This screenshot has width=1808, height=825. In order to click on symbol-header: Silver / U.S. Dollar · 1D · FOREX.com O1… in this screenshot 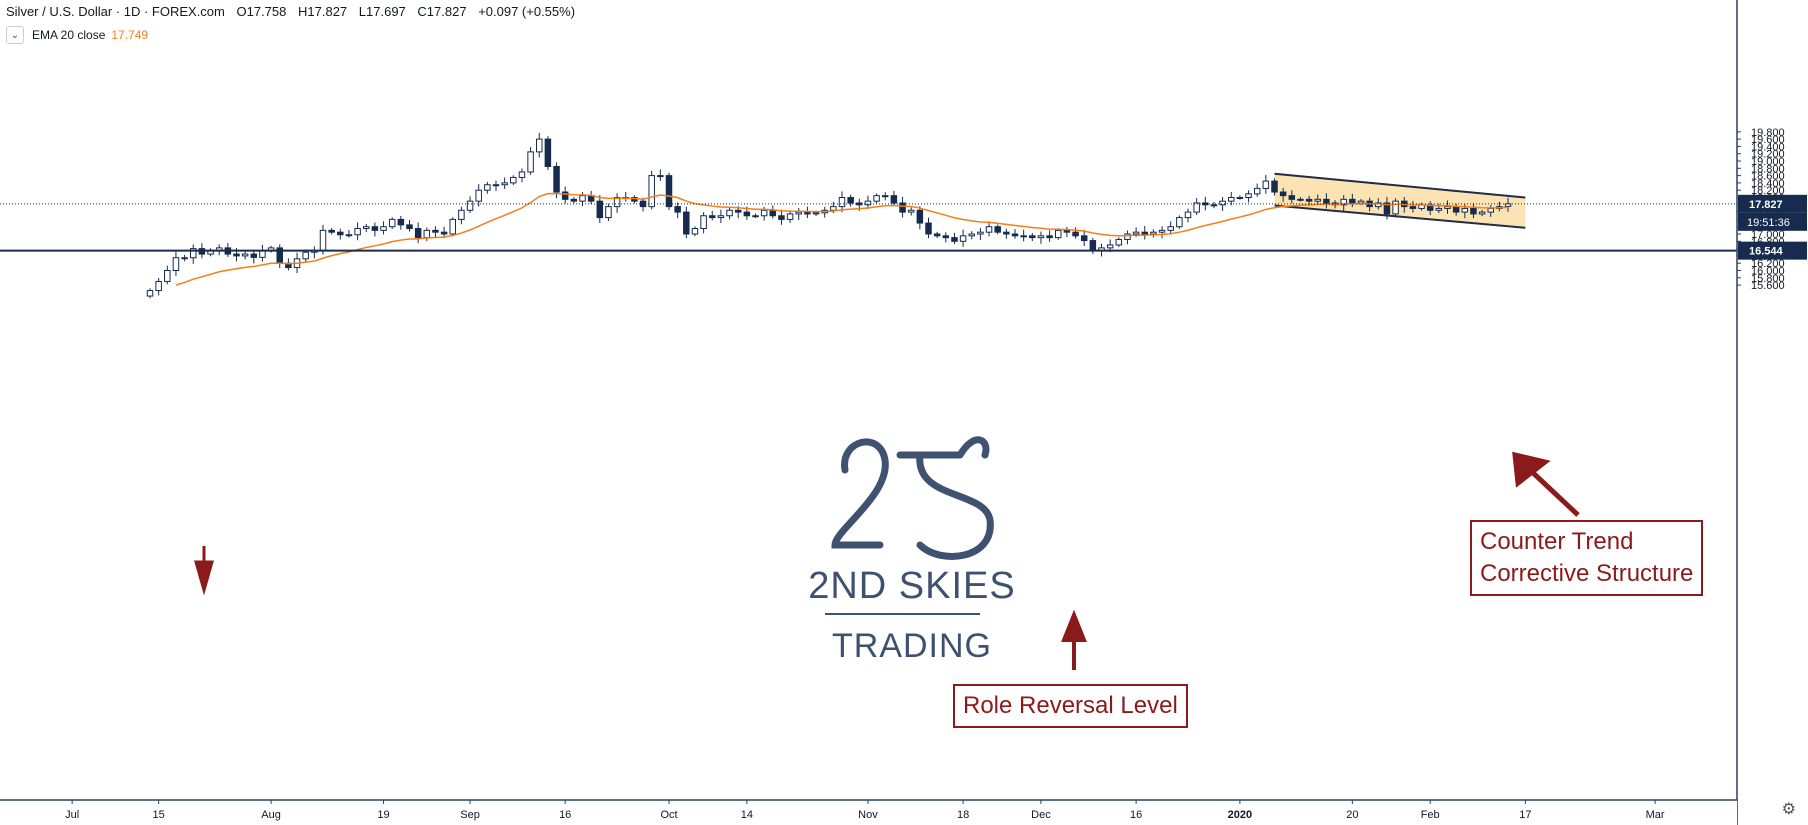, I will do `click(290, 11)`.